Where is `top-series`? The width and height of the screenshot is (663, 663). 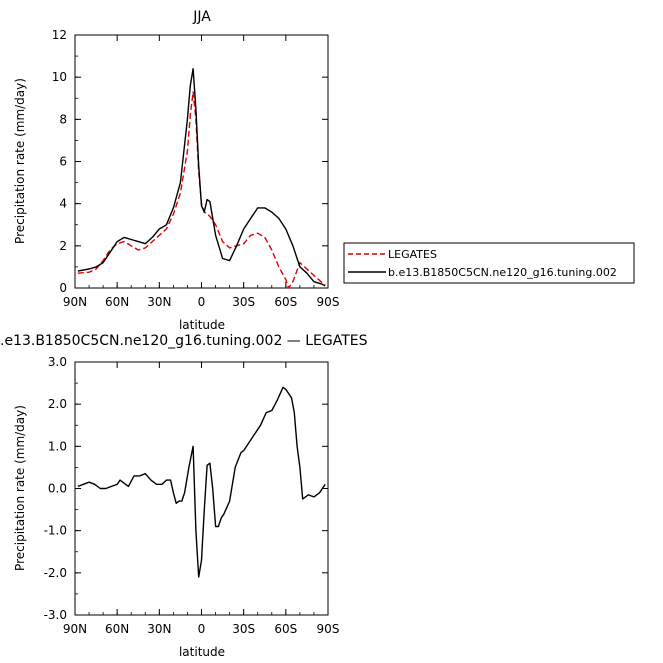
top-series is located at coordinates (201, 178).